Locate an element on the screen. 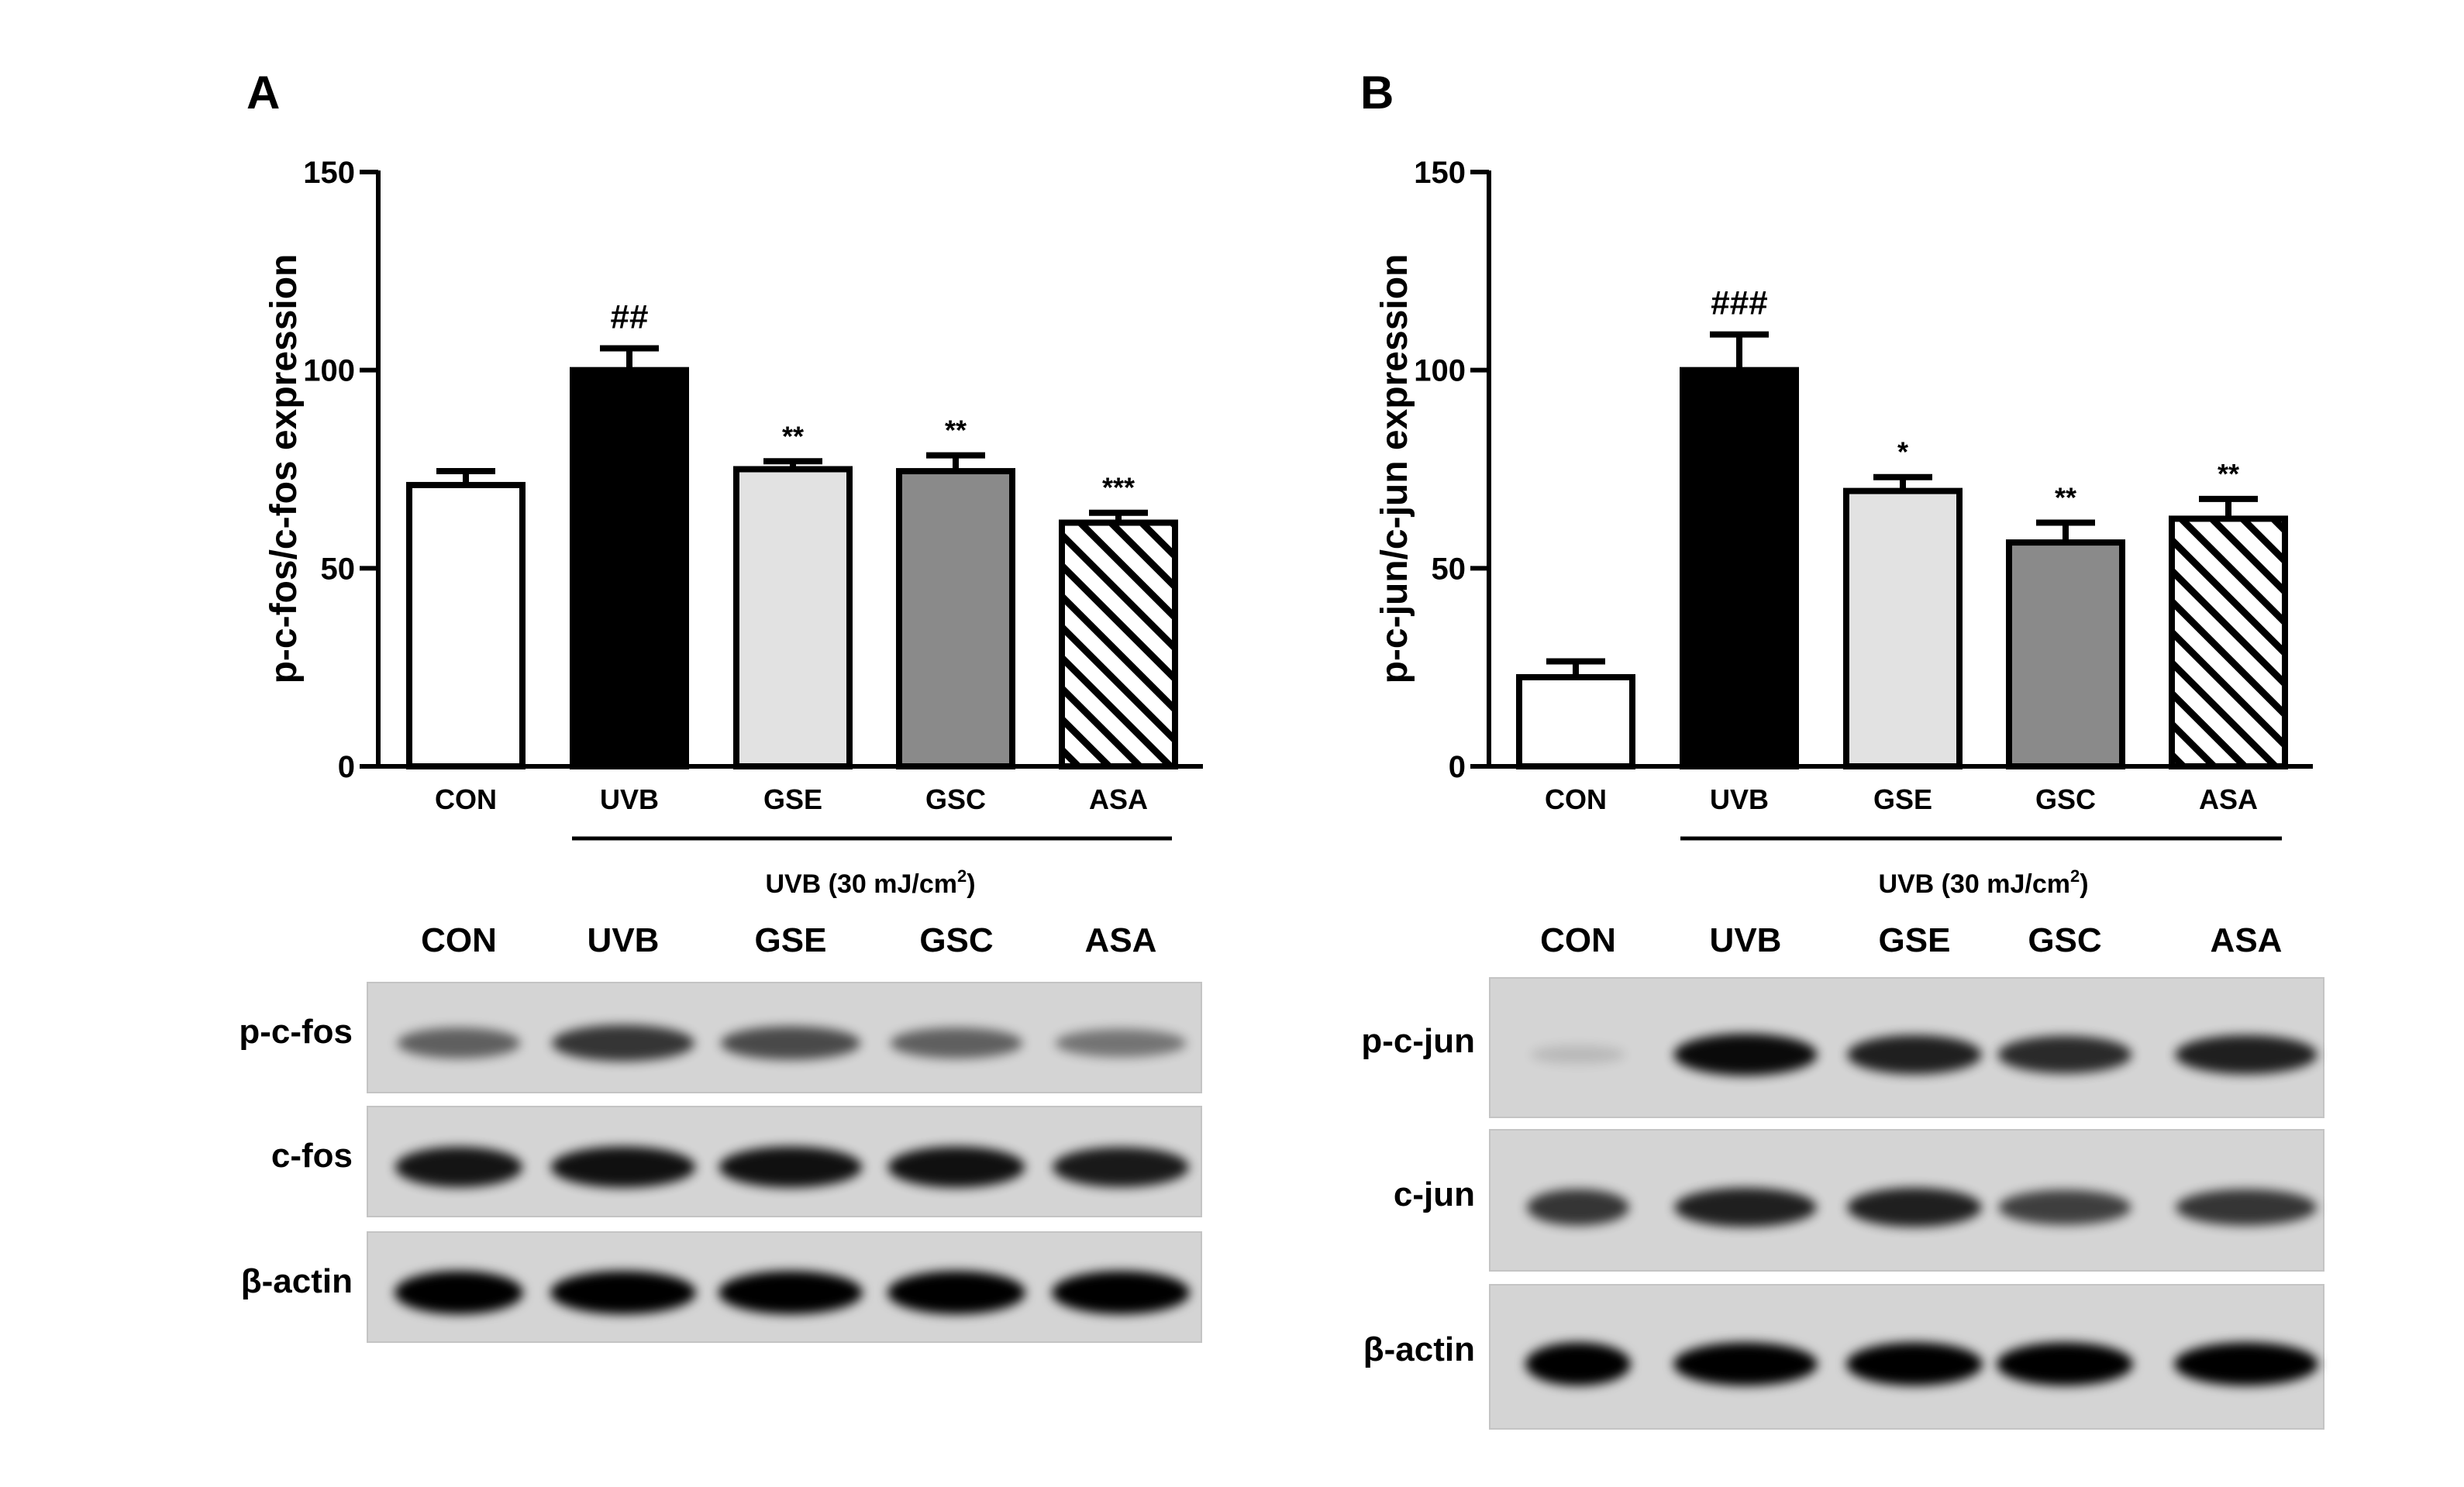 The height and width of the screenshot is (1487, 2464). blot-row-label: p-c-jun is located at coordinates (1418, 1041).